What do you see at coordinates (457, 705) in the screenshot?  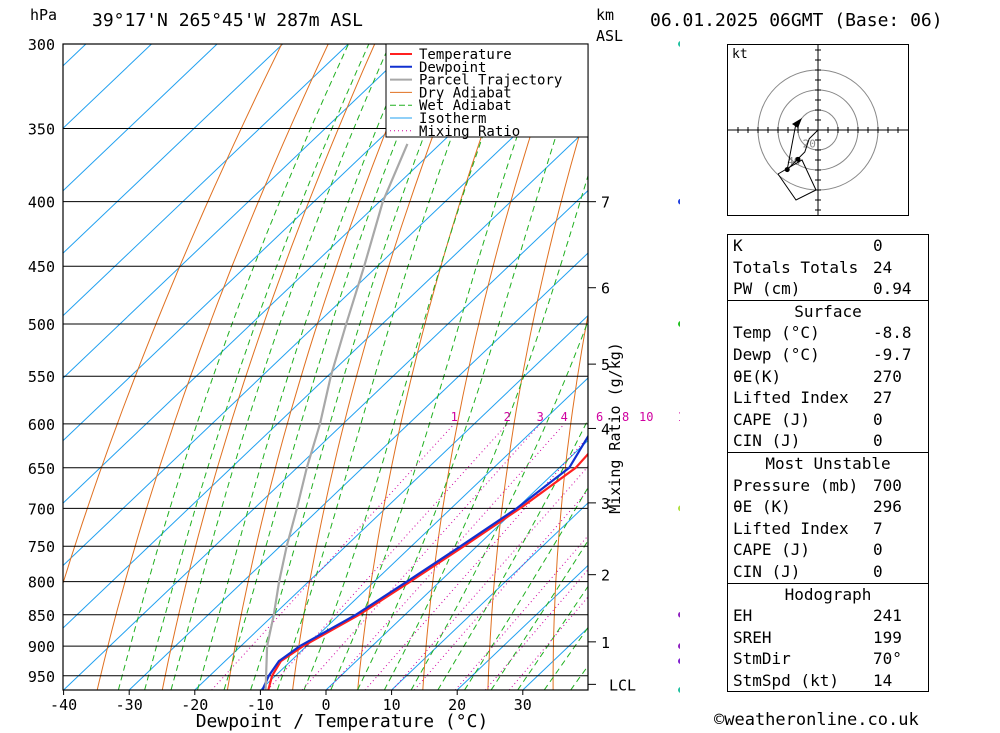 I see `temp-tick-label: 20` at bounding box center [457, 705].